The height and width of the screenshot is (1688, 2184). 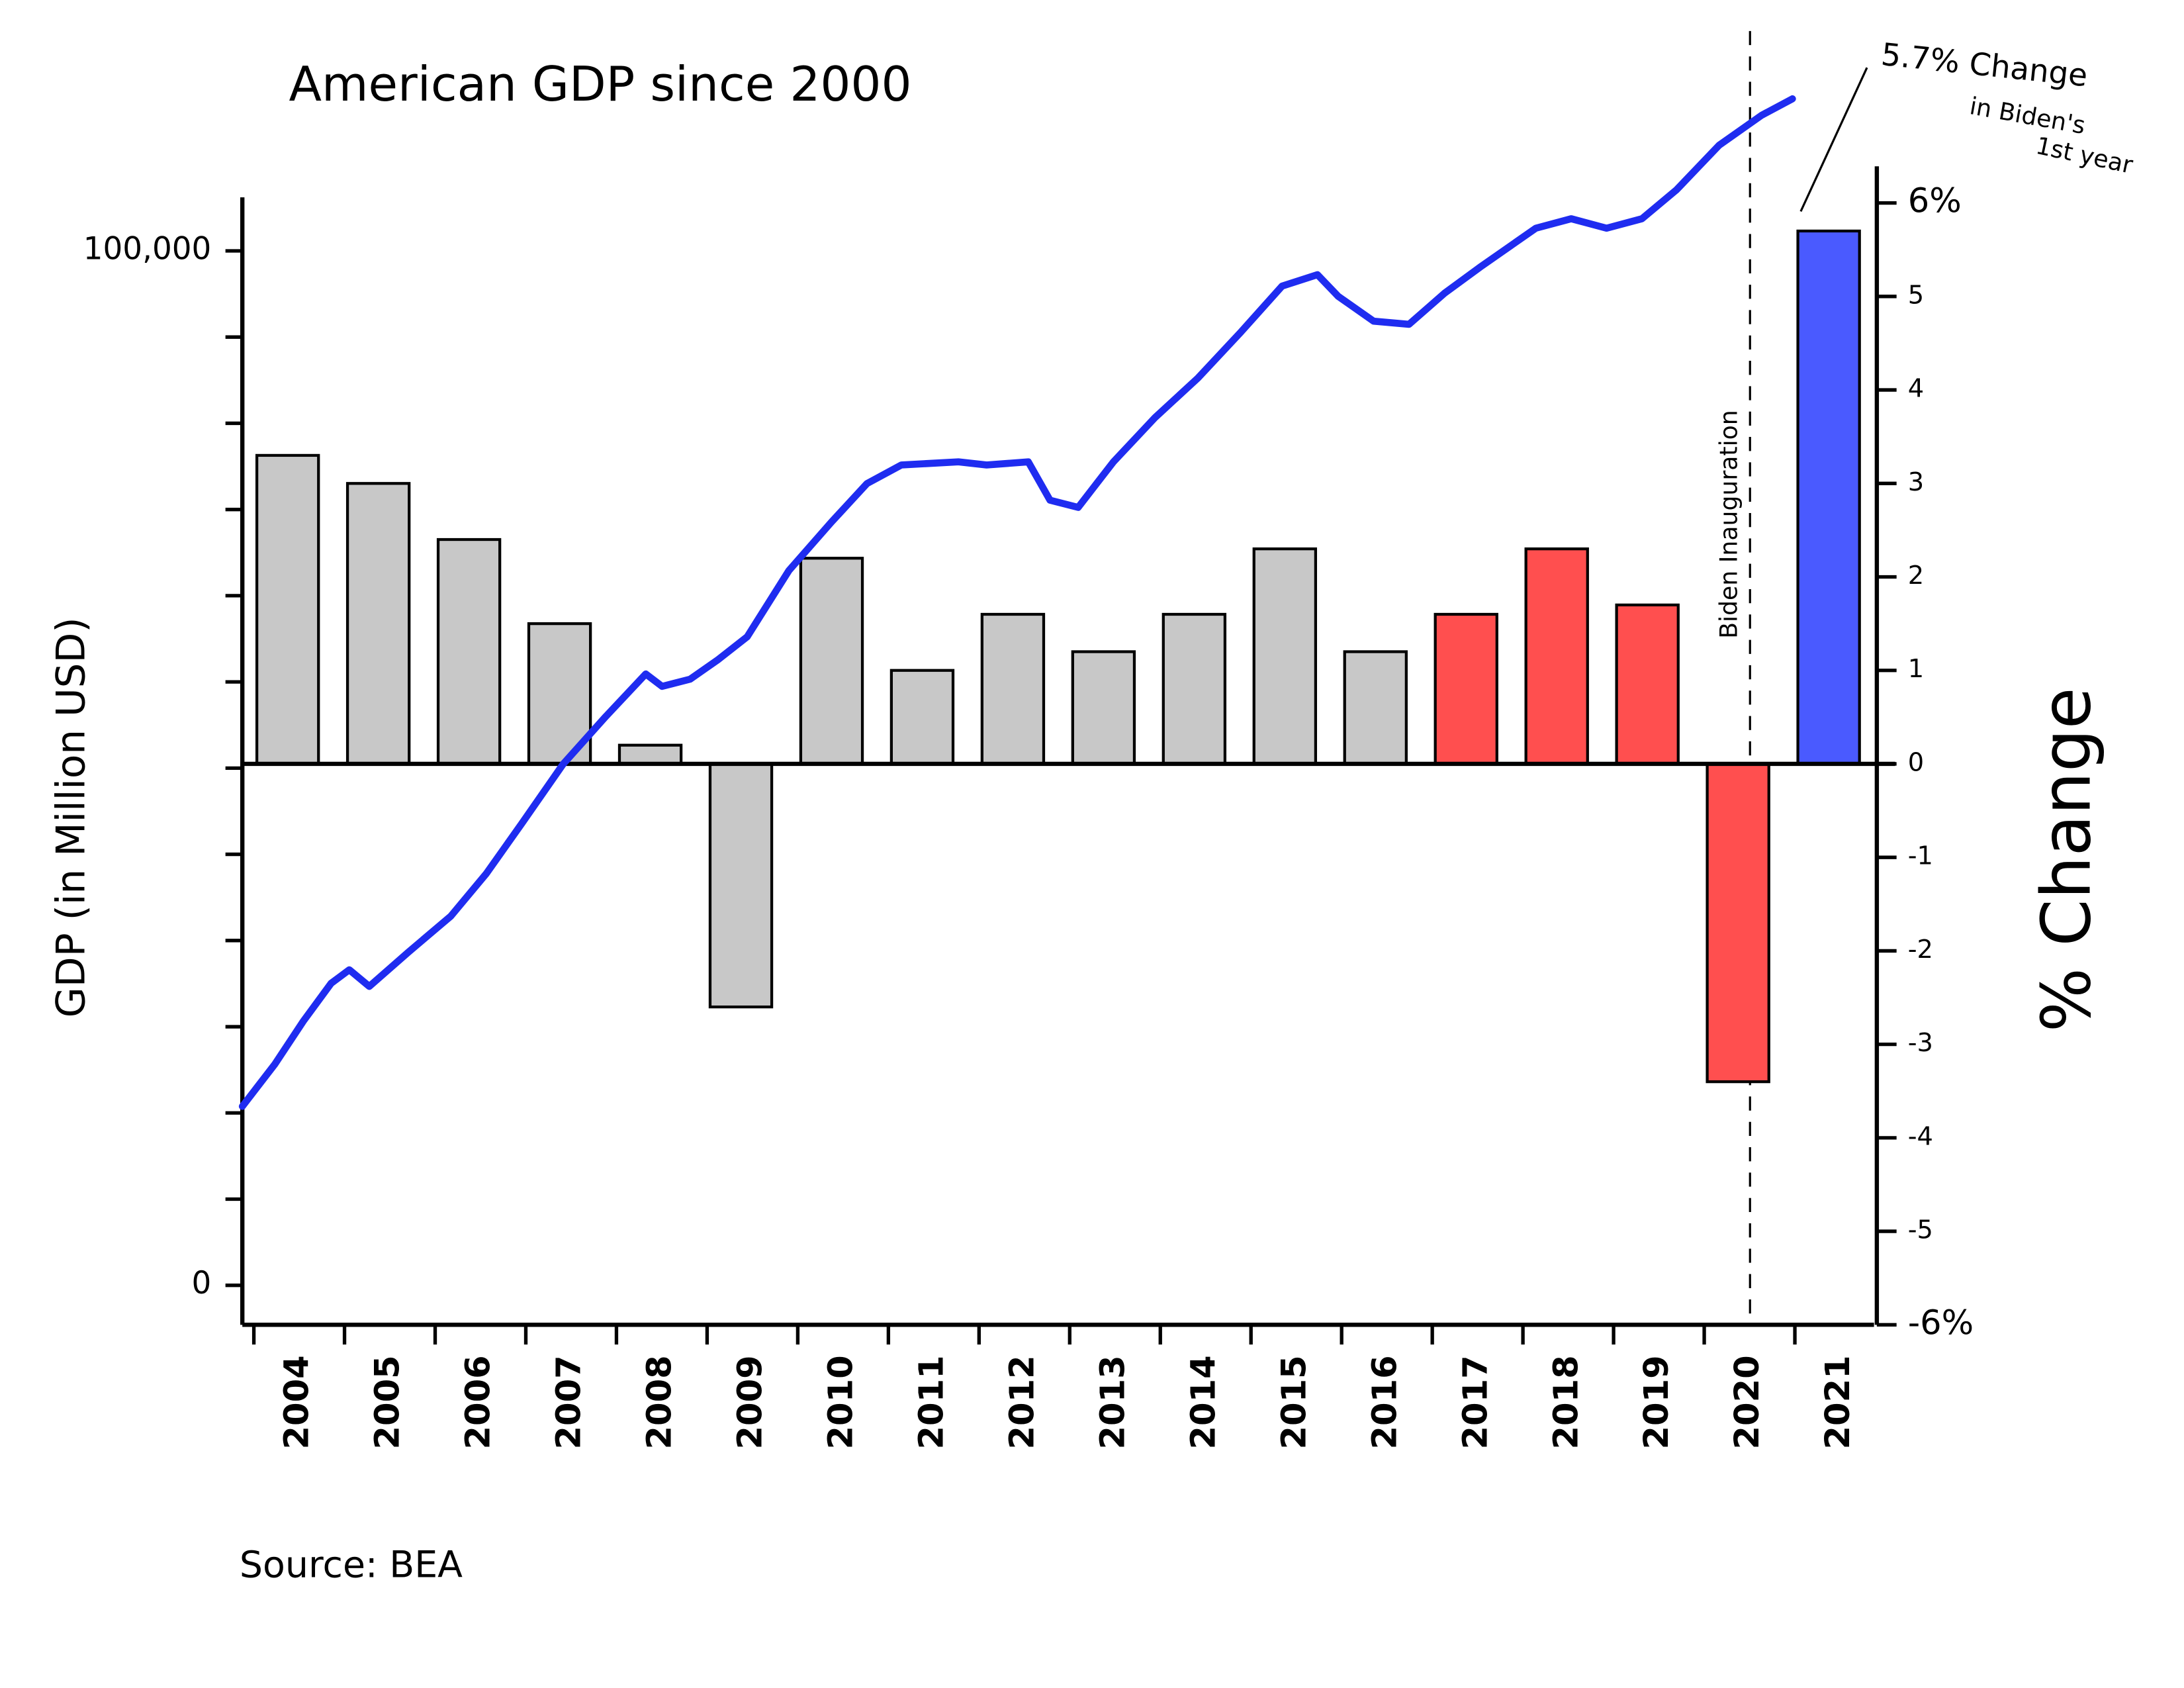 I want to click on y2-tick-label: -4, so click(x=1920, y=1136).